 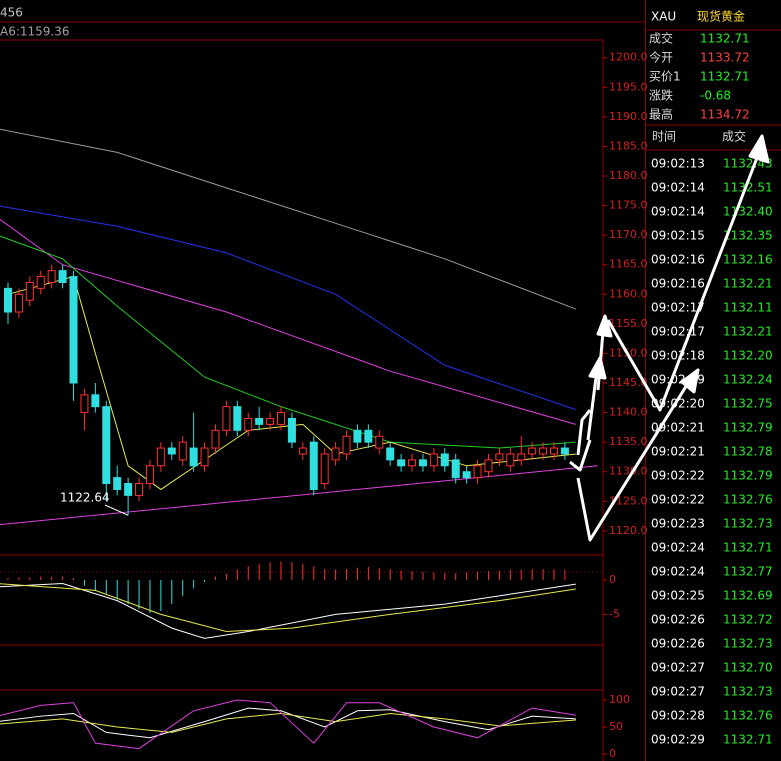 What do you see at coordinates (748, 236) in the screenshot?
I see `tick-price: 1132.35` at bounding box center [748, 236].